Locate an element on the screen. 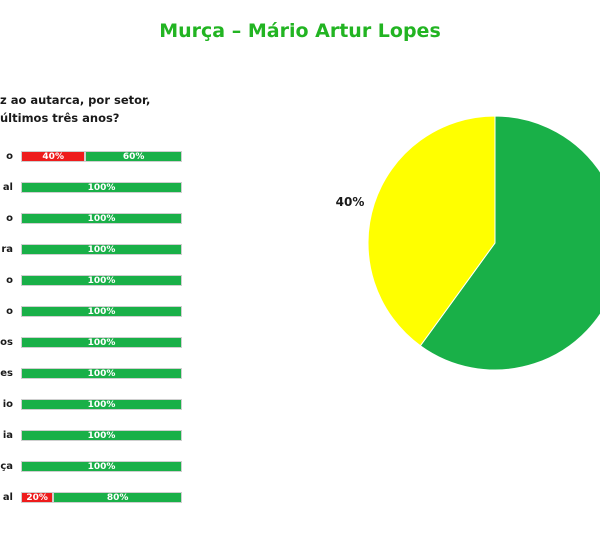  category-label: ça is located at coordinates (6, 466).